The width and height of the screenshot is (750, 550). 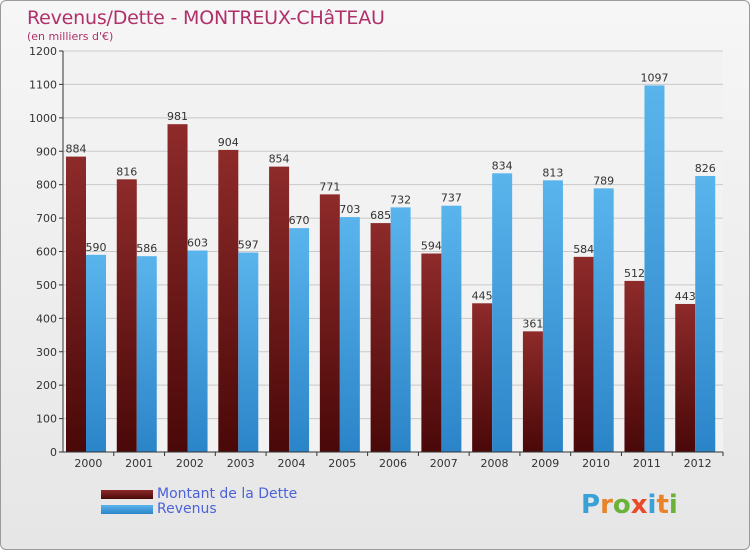 I want to click on y-tick-label: 900, so click(x=46, y=151).